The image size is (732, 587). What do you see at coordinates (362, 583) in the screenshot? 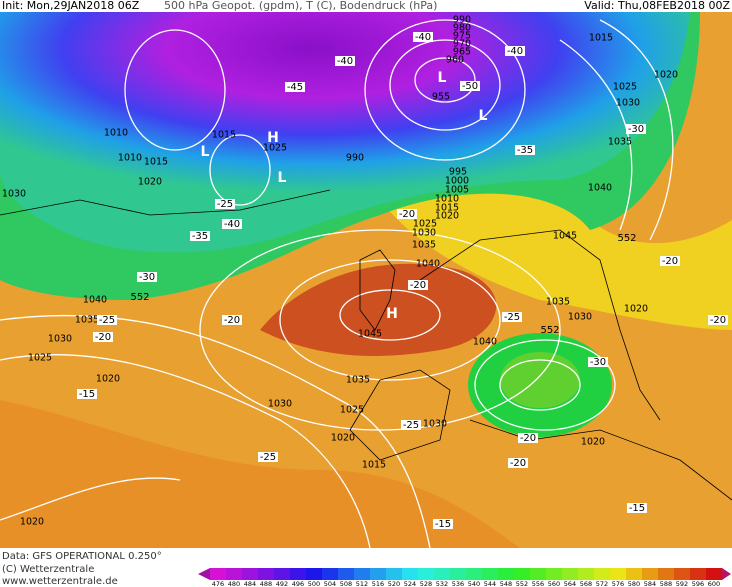
I see `colorbar-label: 512` at bounding box center [362, 583].